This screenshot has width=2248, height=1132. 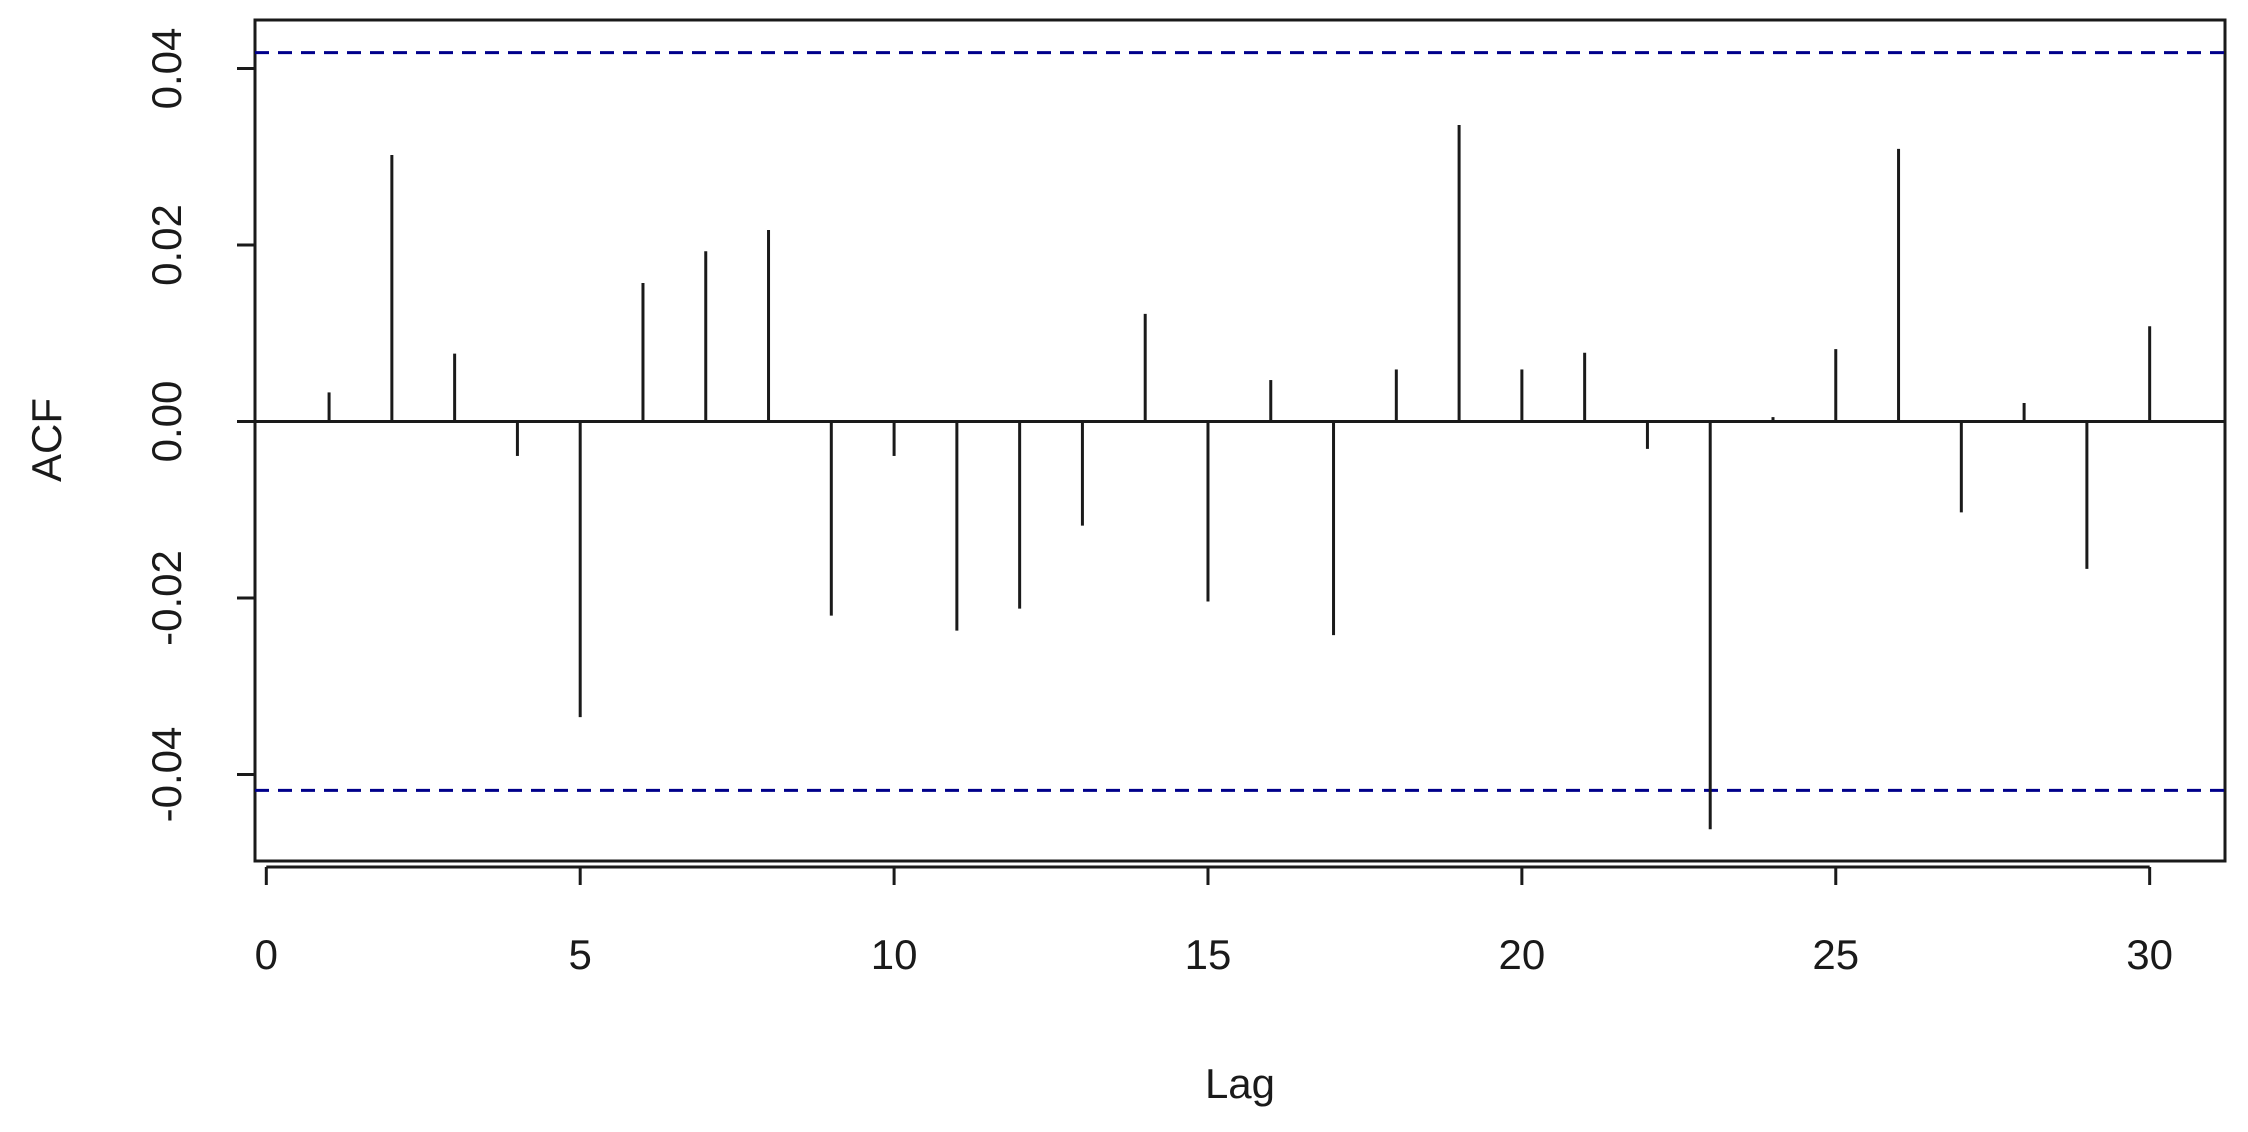 What do you see at coordinates (894, 954) in the screenshot?
I see `x-tick-label: 10` at bounding box center [894, 954].